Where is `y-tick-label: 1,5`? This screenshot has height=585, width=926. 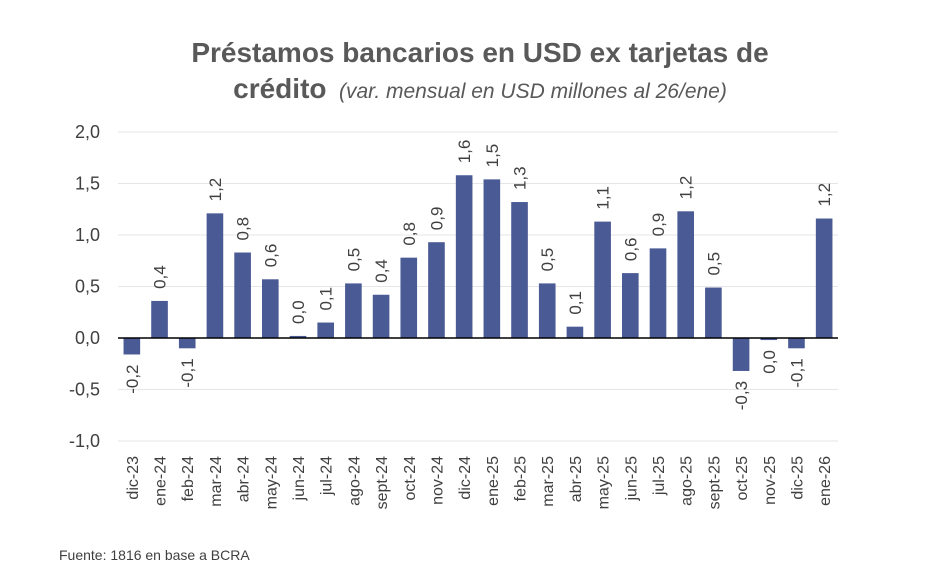 y-tick-label: 1,5 is located at coordinates (87, 184).